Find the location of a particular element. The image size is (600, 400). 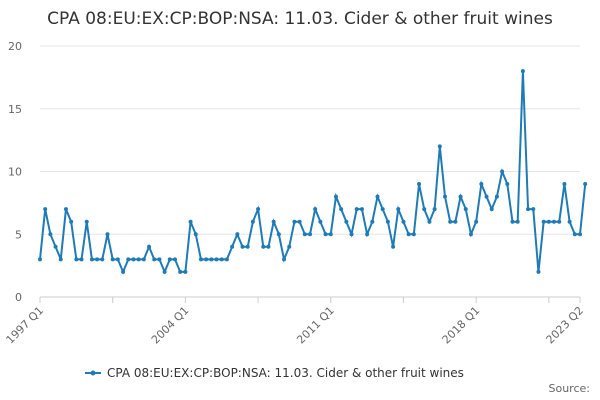

y-tick-label: 15 is located at coordinates (15, 109).